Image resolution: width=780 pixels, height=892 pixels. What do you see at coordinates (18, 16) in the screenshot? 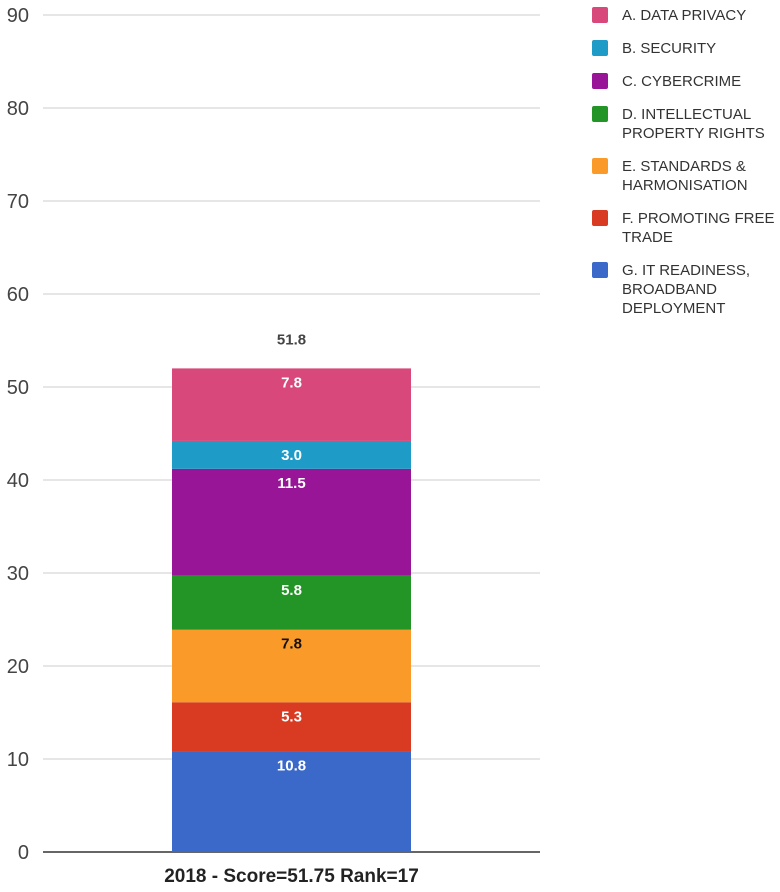
I see `y-tick-label: 90` at bounding box center [18, 16].